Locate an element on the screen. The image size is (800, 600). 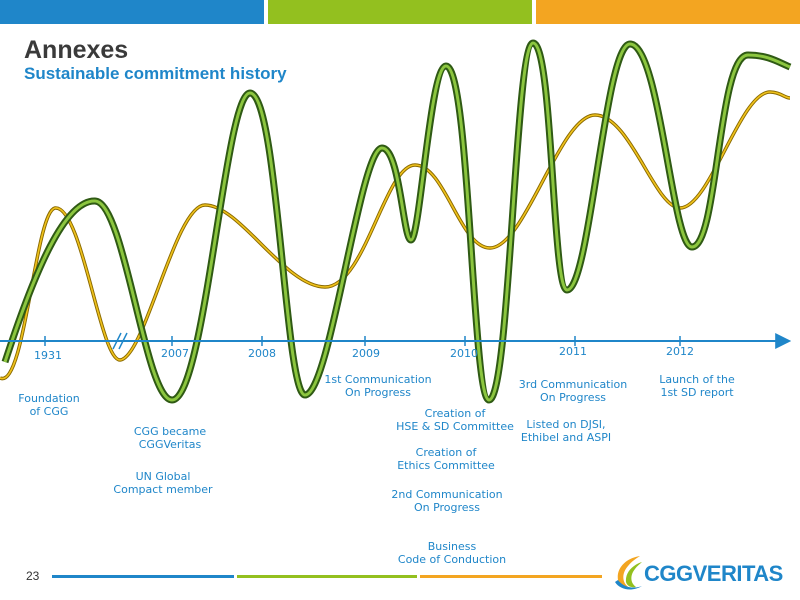
year-label-2011: 2011 is located at coordinates (573, 351).